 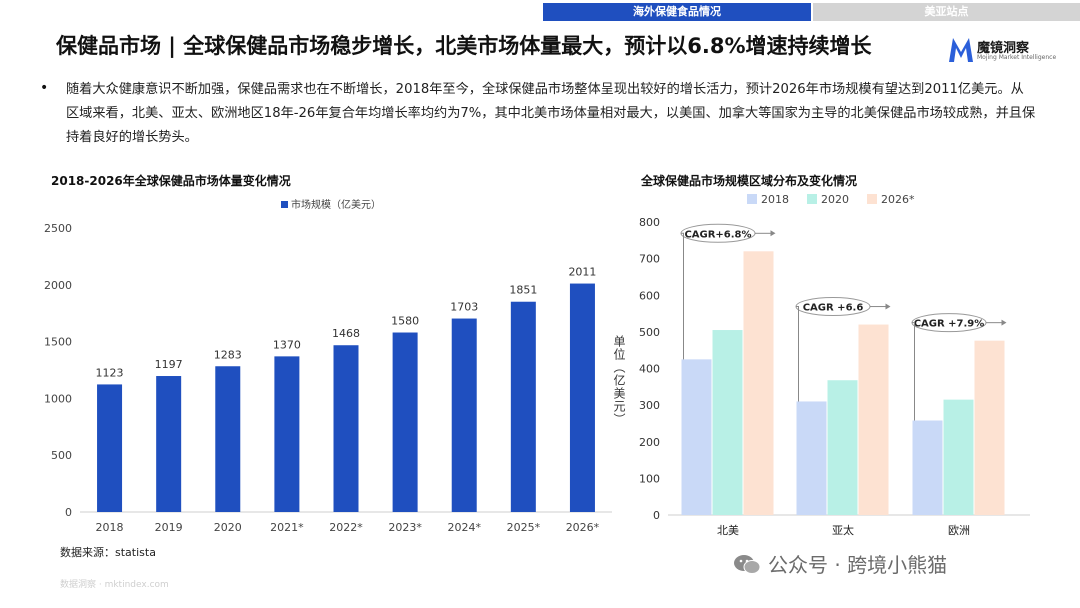 What do you see at coordinates (843, 530) in the screenshot?
I see `x-tick-label: 亚太` at bounding box center [843, 530].